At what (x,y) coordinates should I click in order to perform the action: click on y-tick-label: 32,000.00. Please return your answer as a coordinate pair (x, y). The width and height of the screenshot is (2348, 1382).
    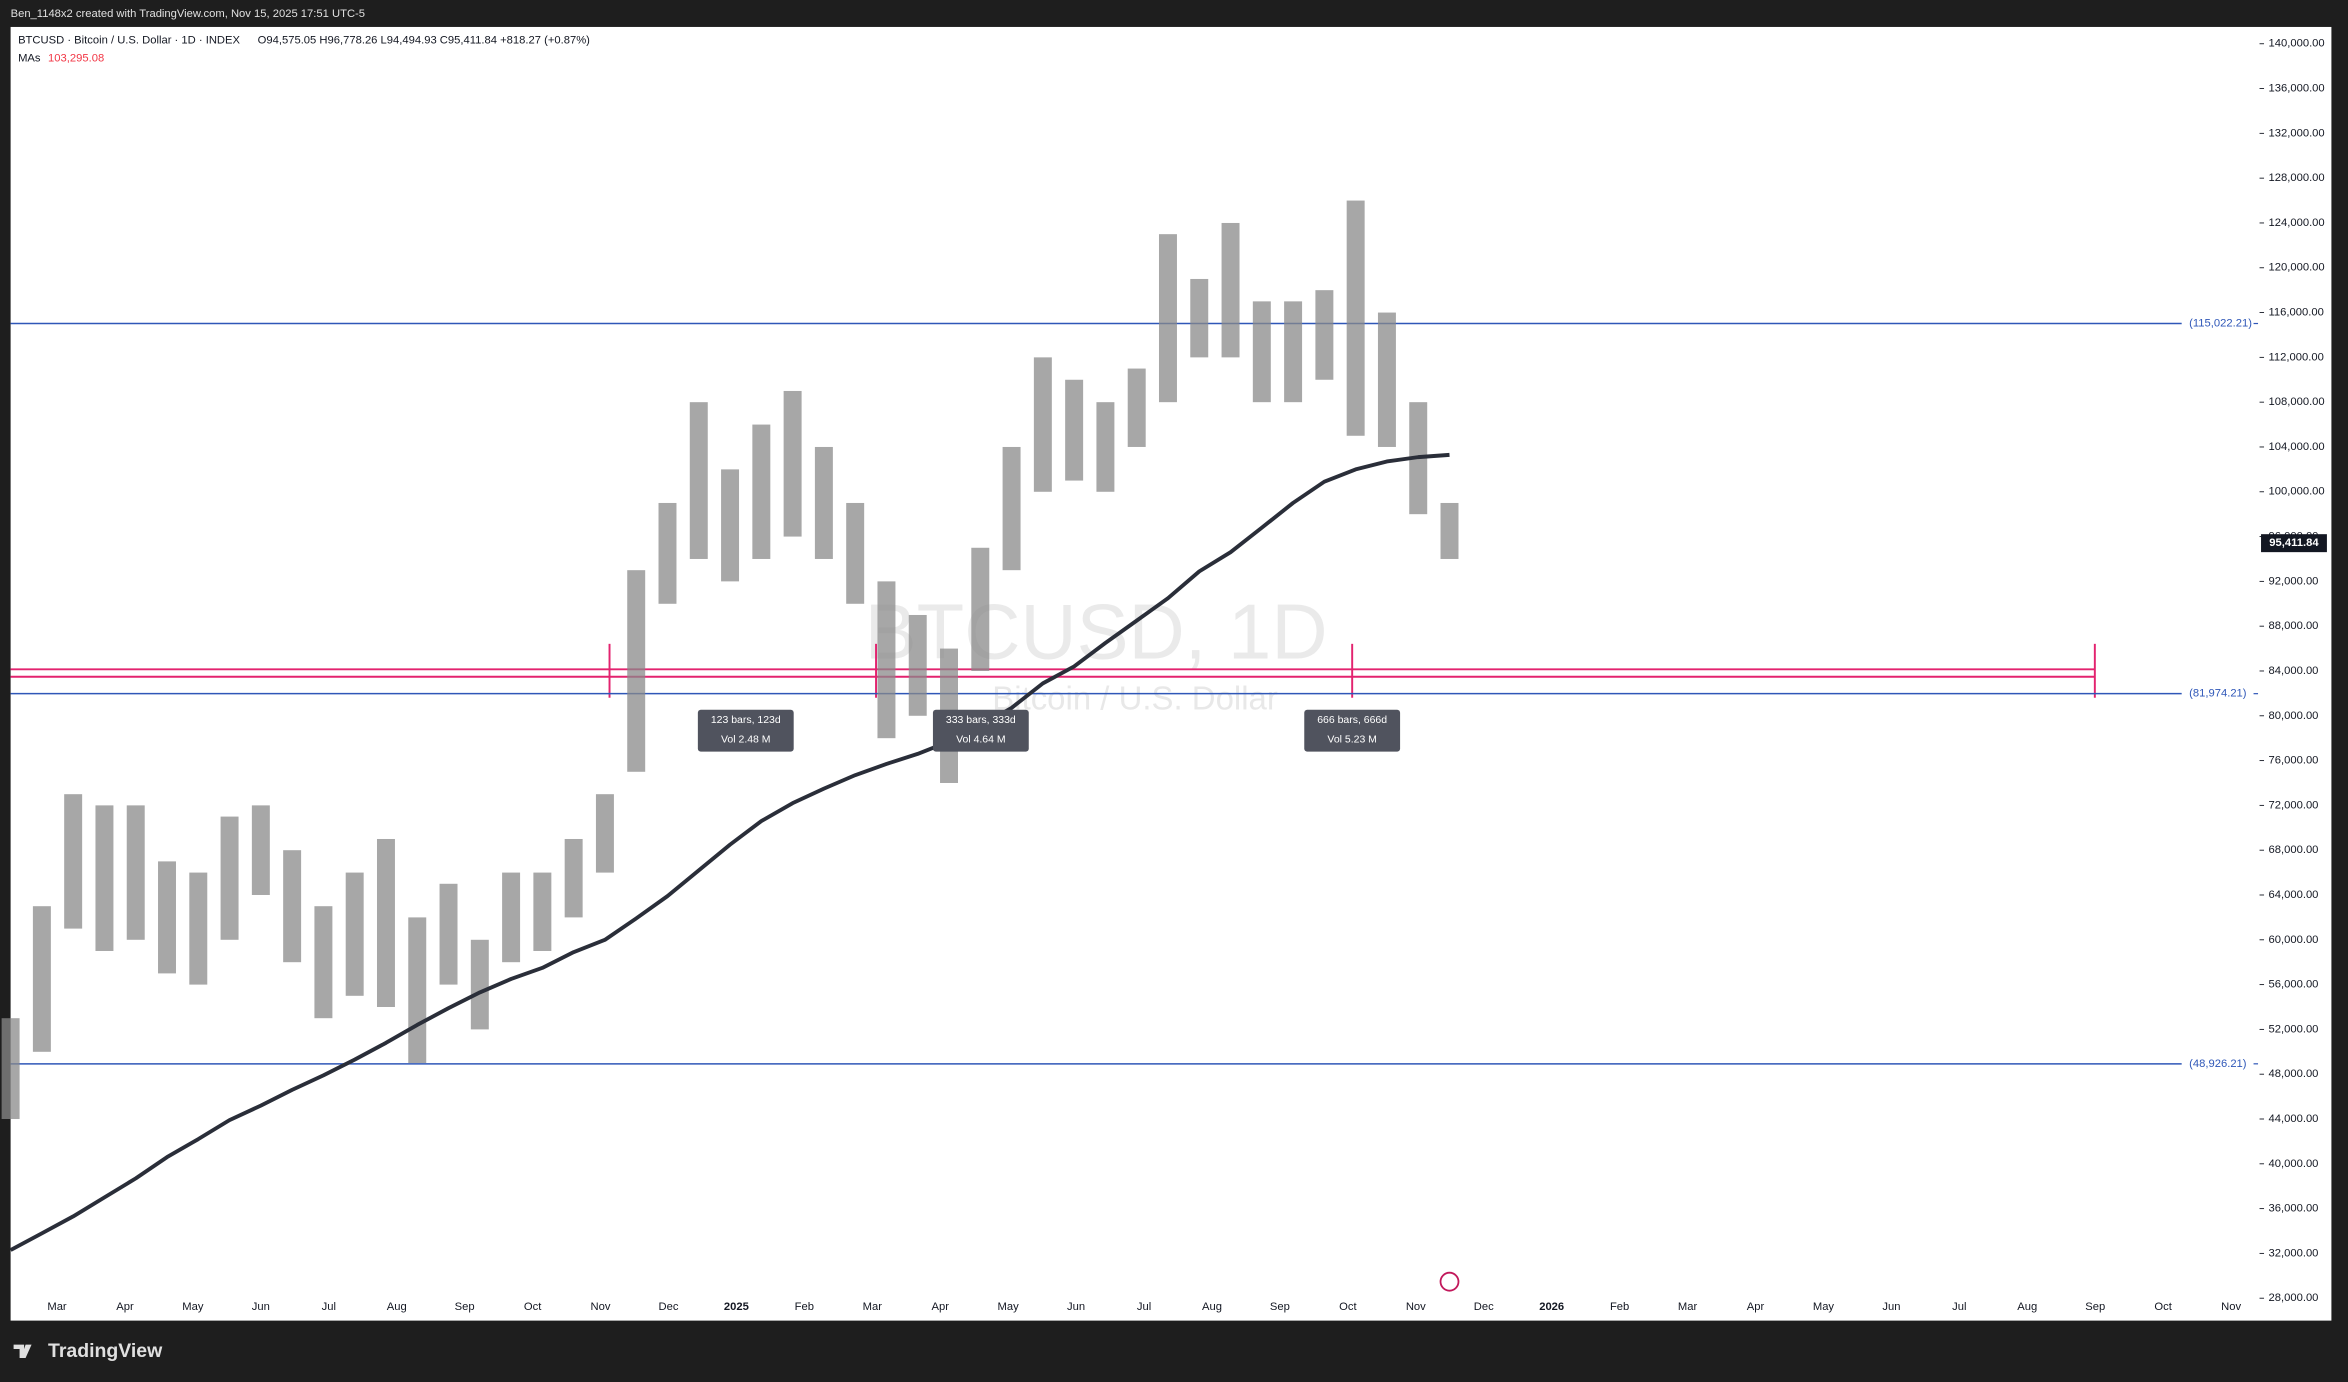
    Looking at the image, I should click on (2294, 1253).